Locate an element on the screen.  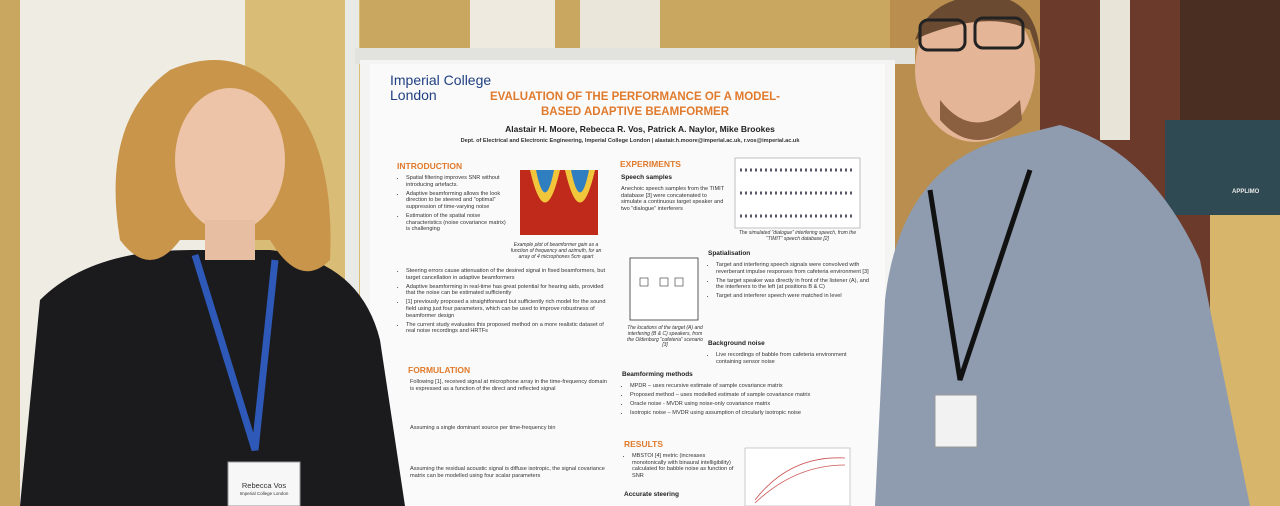
subheading: Speech samples is located at coordinates (646, 177).